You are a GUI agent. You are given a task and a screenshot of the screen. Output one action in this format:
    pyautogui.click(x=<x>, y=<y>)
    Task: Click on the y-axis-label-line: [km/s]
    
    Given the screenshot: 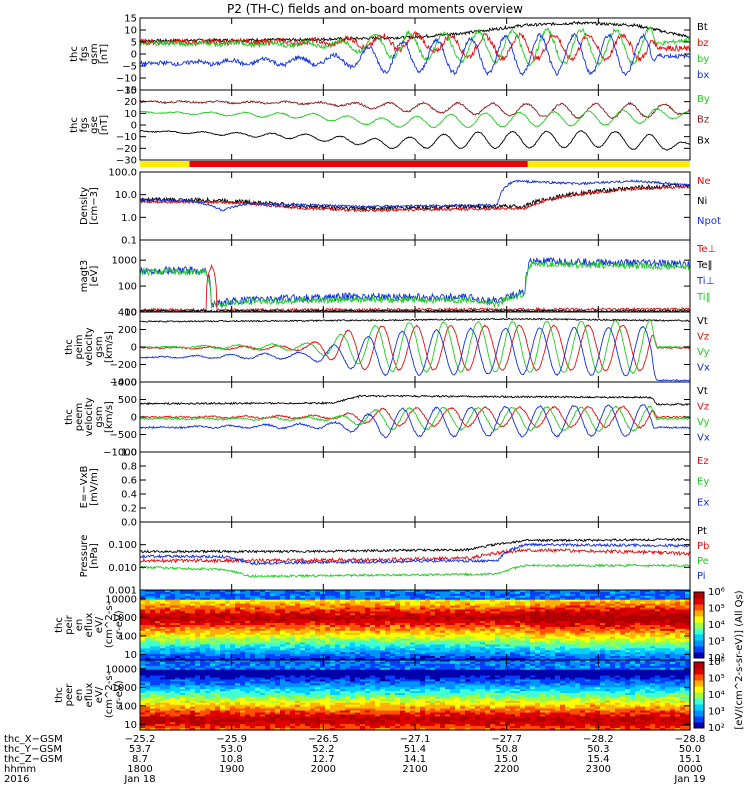 What is the action you would take?
    pyautogui.click(x=109, y=347)
    